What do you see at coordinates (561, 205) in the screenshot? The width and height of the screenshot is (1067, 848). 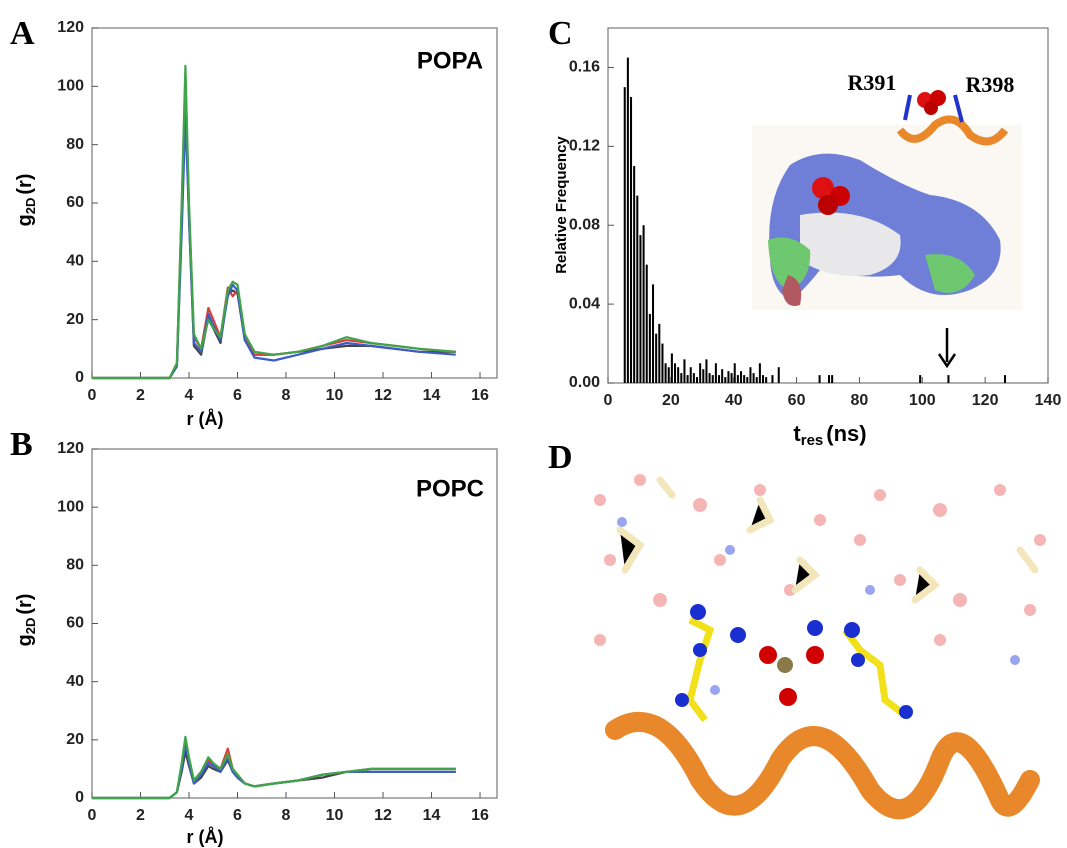 I see `y-axis-label: Relative Frequency` at bounding box center [561, 205].